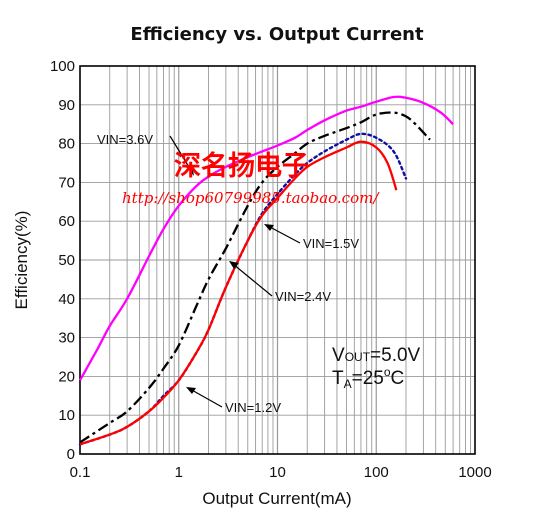 The image size is (543, 531). Describe the element at coordinates (277, 34) in the screenshot. I see `chart-title: Efficiency vs. Output Current` at that location.